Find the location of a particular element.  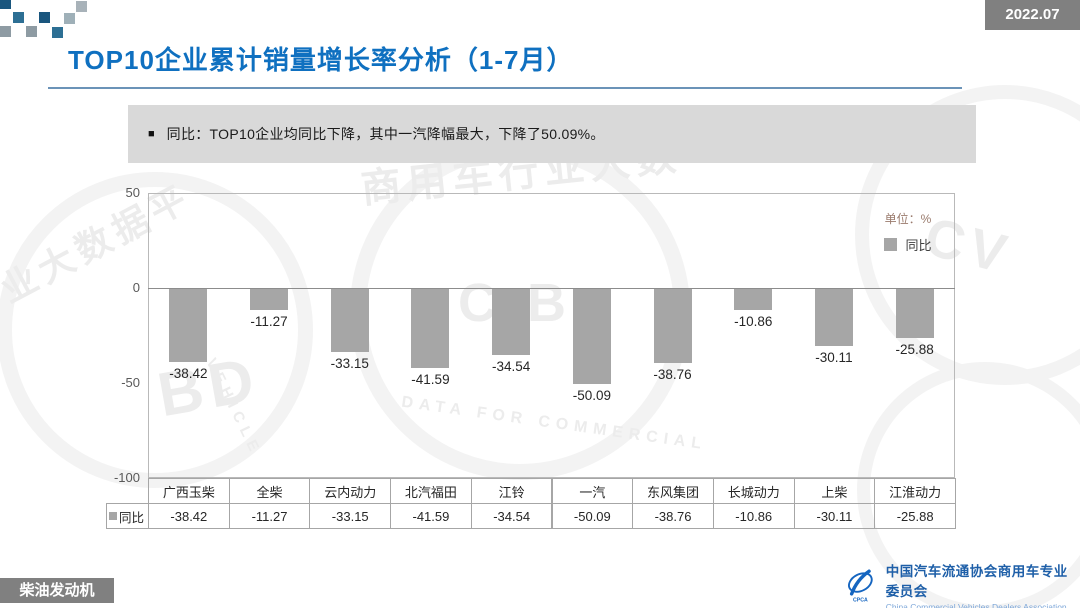

bar-value-label: -25.88 is located at coordinates (914, 350).